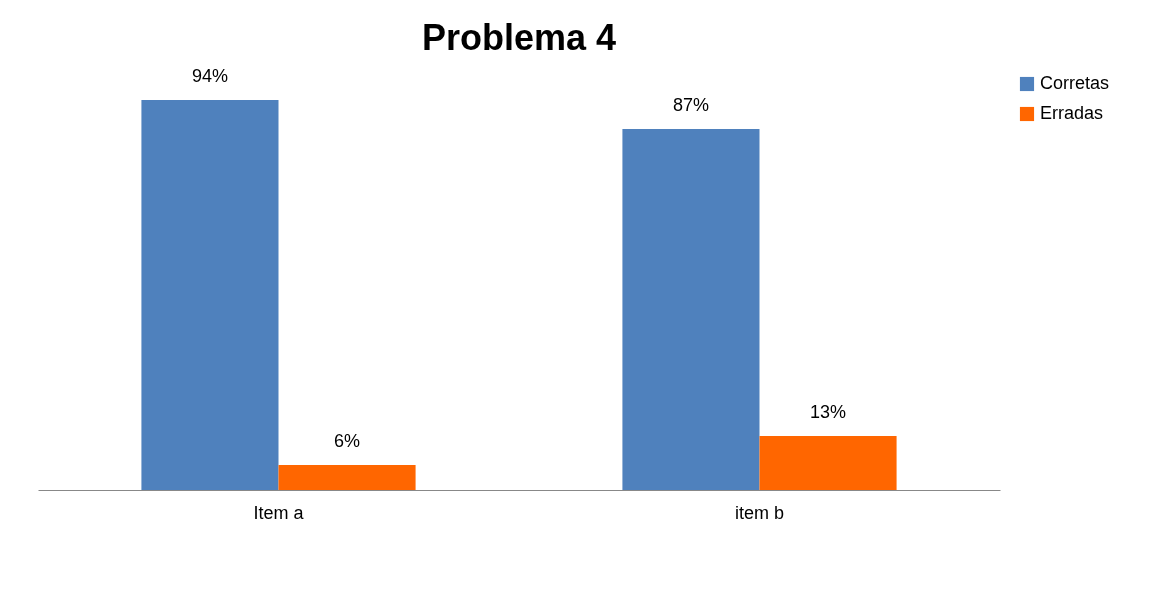  What do you see at coordinates (1075, 83) in the screenshot?
I see `legend-label: Corretas` at bounding box center [1075, 83].